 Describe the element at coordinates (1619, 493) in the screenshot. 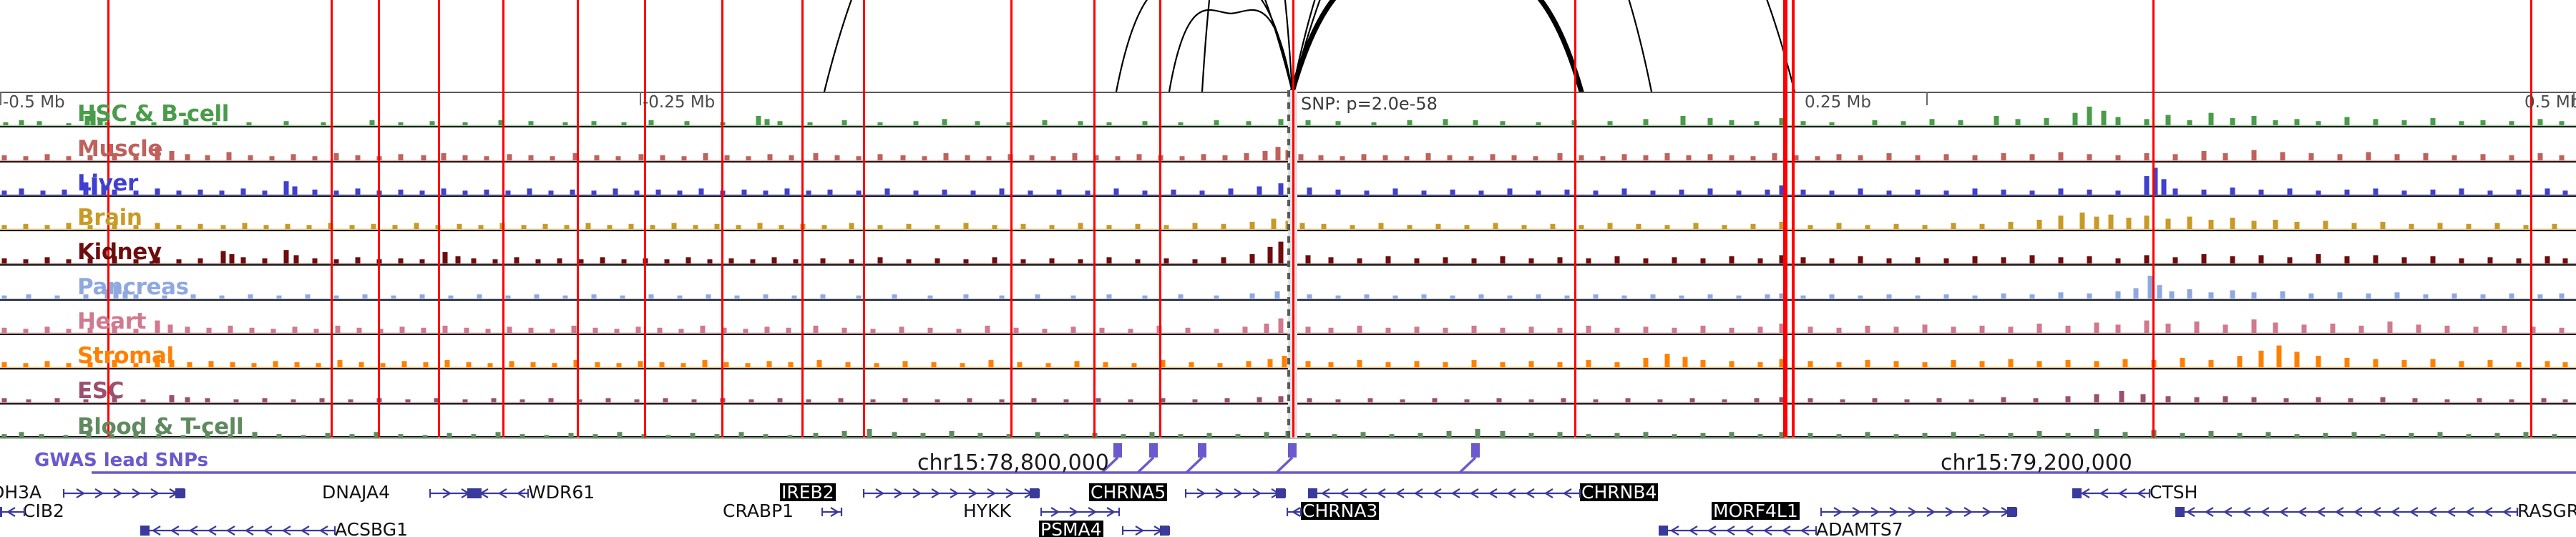

I see `gene-label-chrnb4: CHRNB4` at that location.